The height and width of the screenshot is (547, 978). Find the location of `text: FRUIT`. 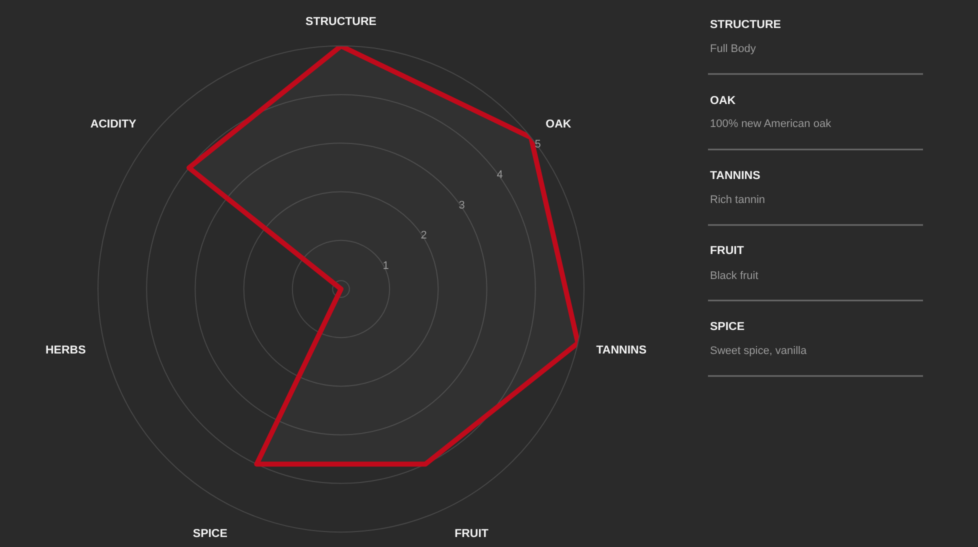

text: FRUIT is located at coordinates (727, 251).